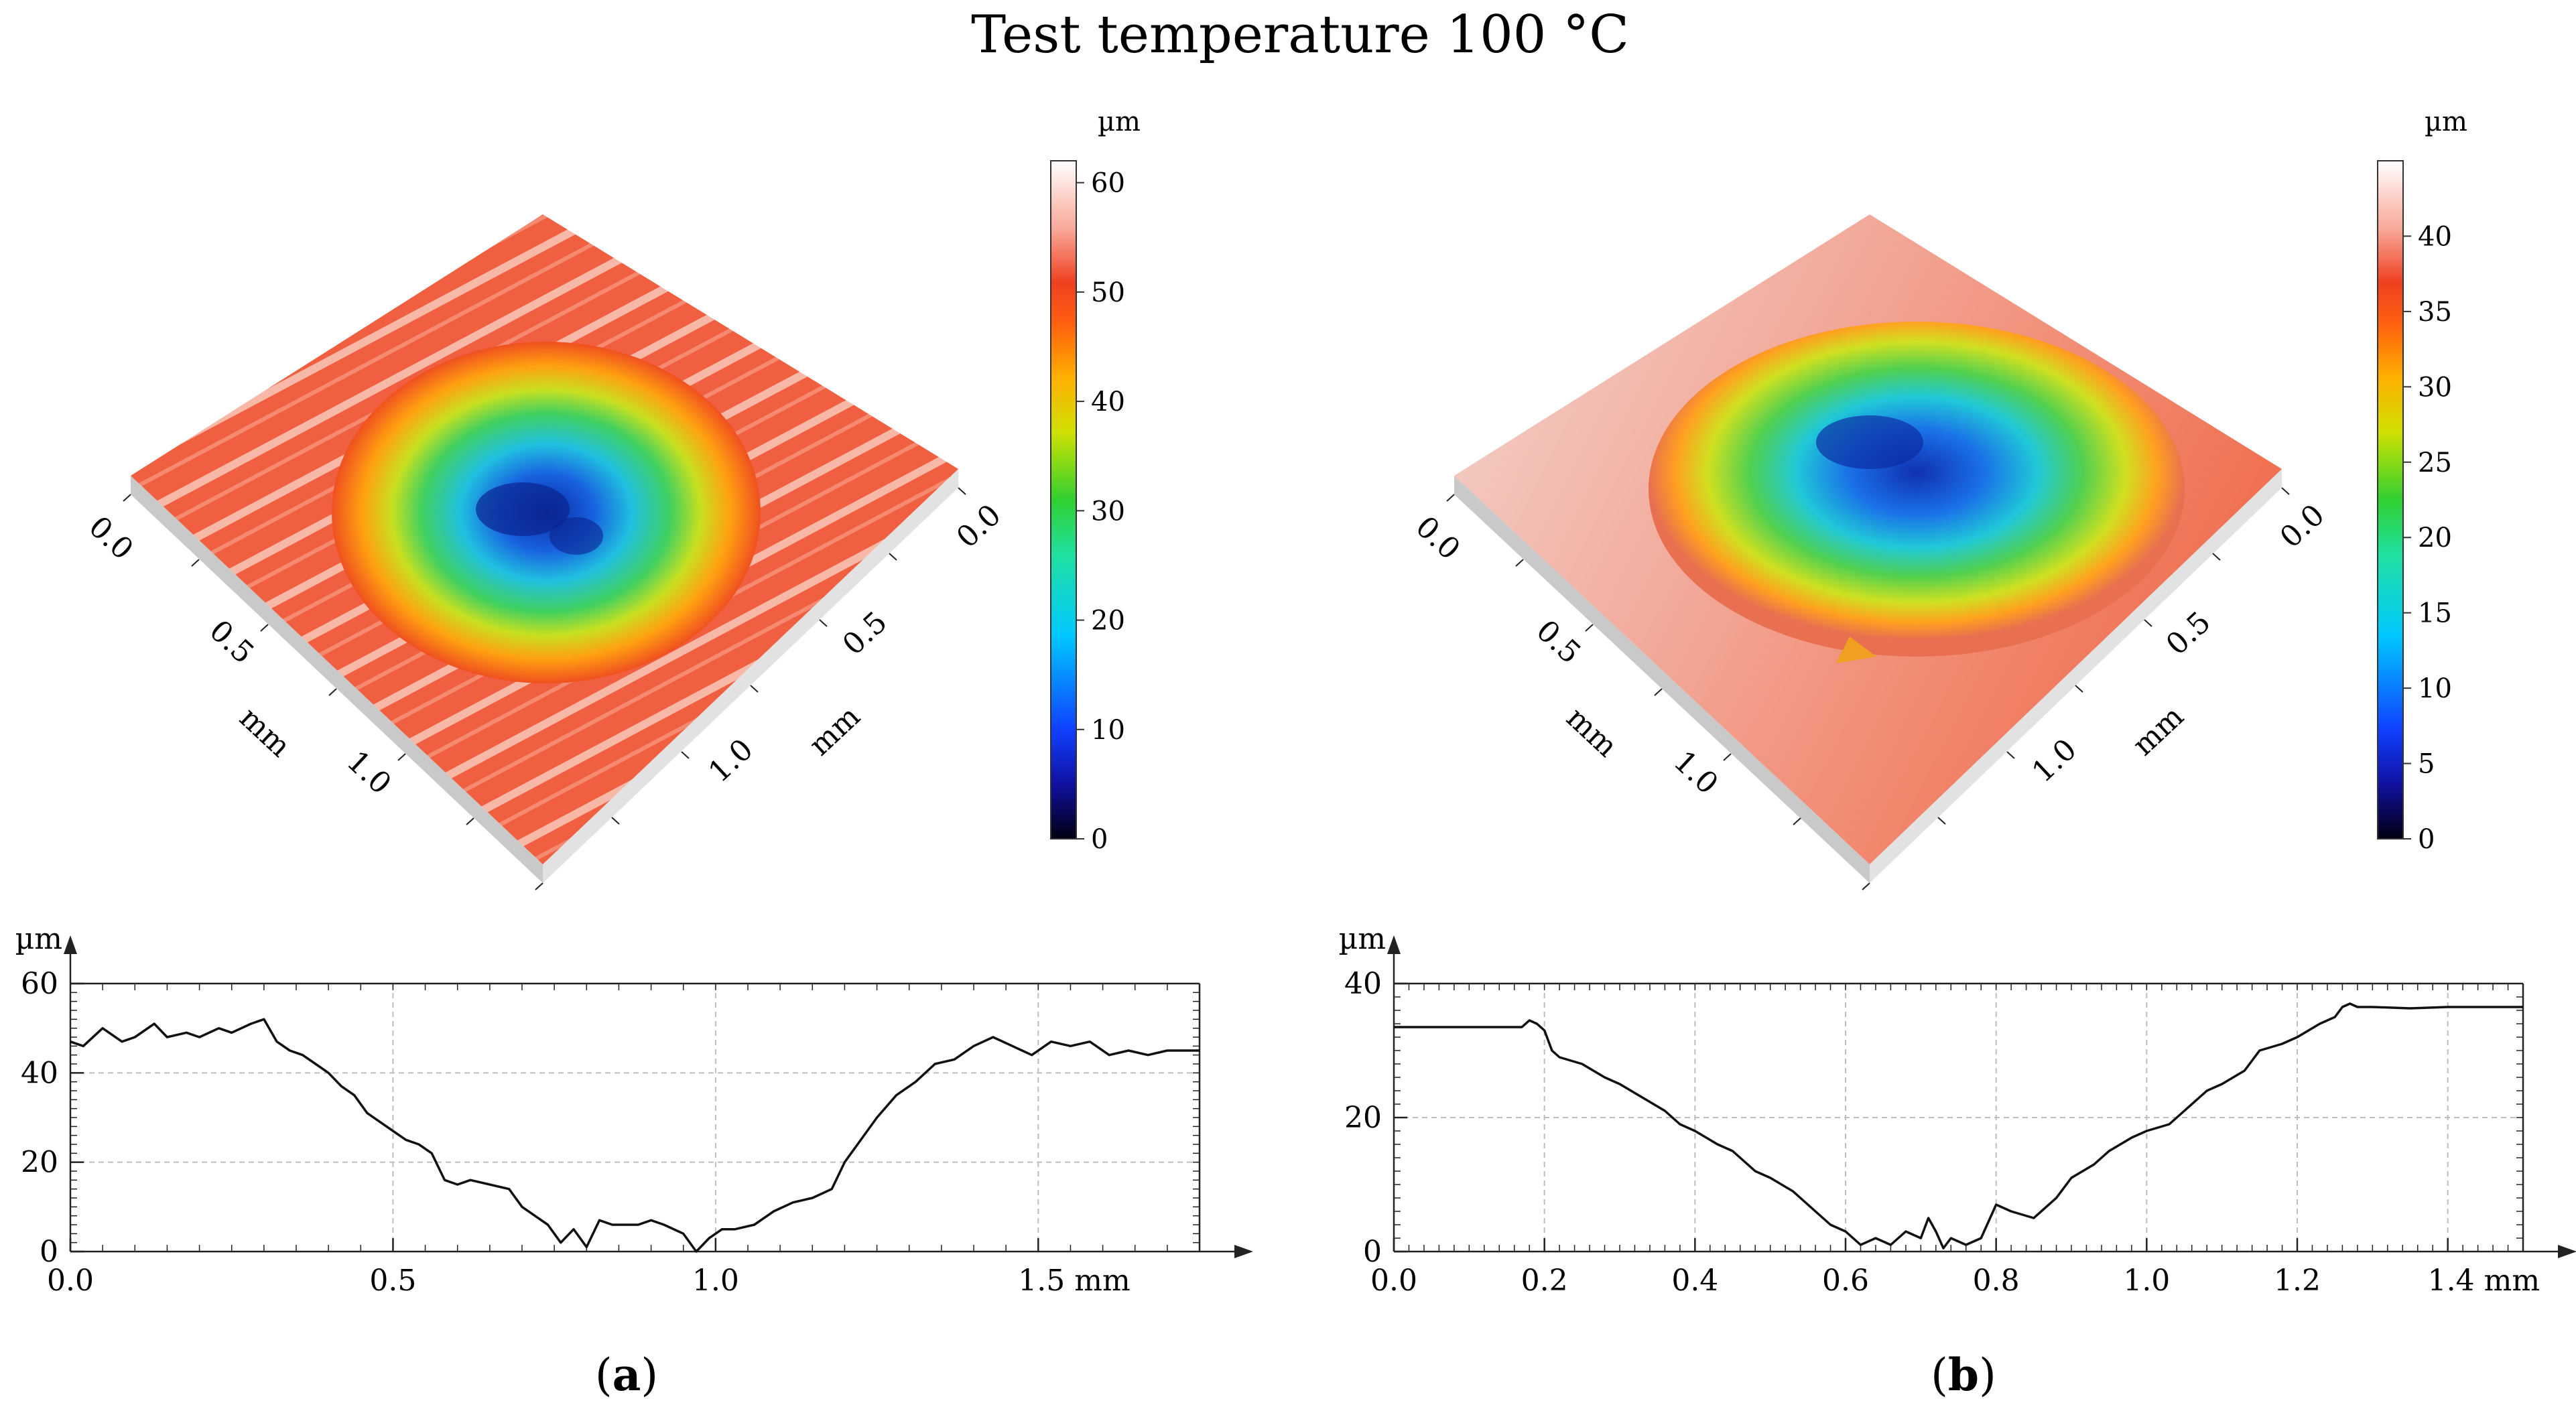 This screenshot has height=1411, width=2576. Describe the element at coordinates (110, 539) in the screenshot. I see `surface-a-left-tick-0: 0.0` at that location.